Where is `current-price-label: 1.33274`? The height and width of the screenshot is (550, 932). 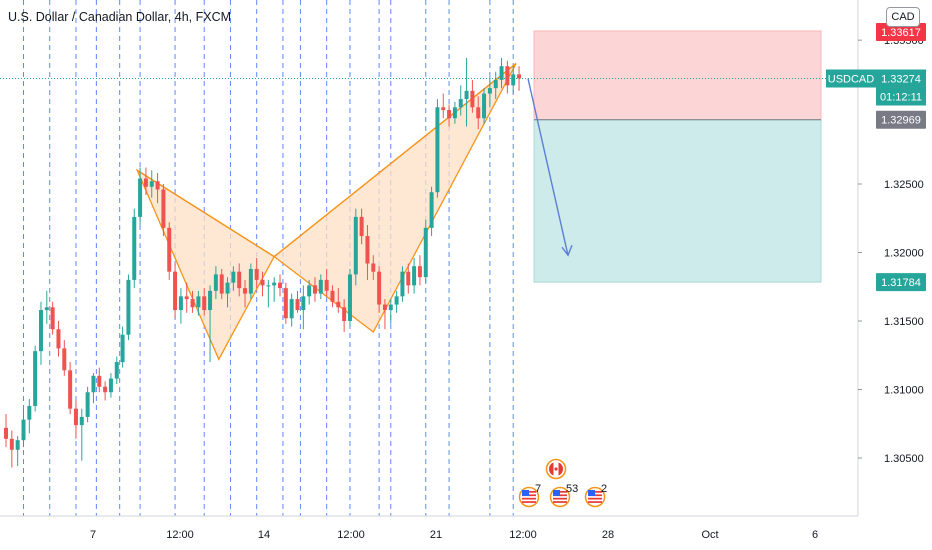 current-price-label: 1.33274 is located at coordinates (901, 80).